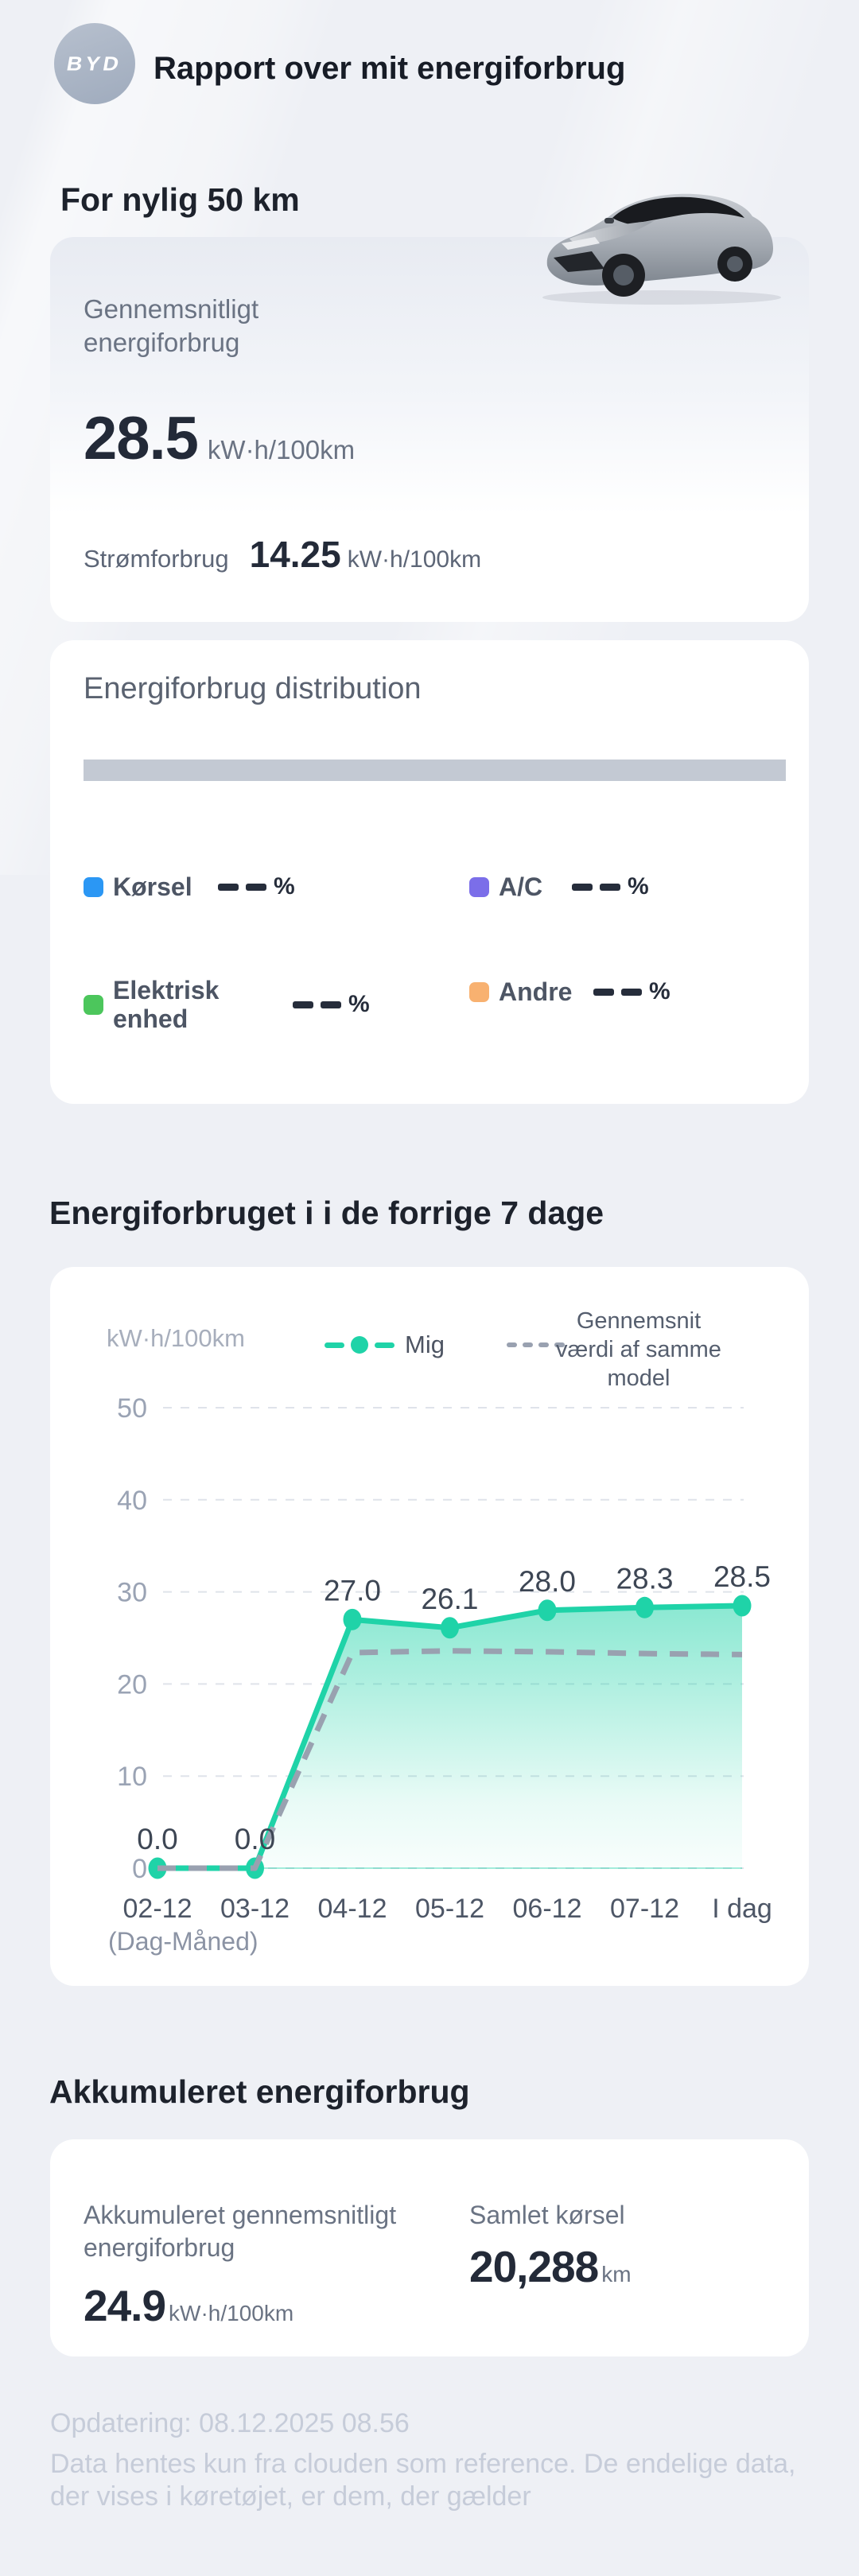  I want to click on recent-section-title: For nylig 50 km, so click(180, 199).